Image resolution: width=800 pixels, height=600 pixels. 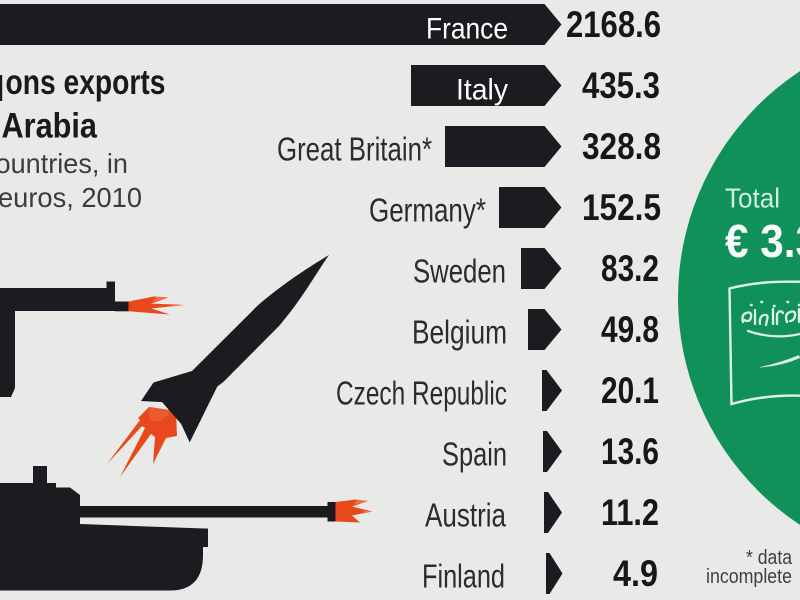 What do you see at coordinates (621, 207) in the screenshot?
I see `svg-text: 152.5` at bounding box center [621, 207].